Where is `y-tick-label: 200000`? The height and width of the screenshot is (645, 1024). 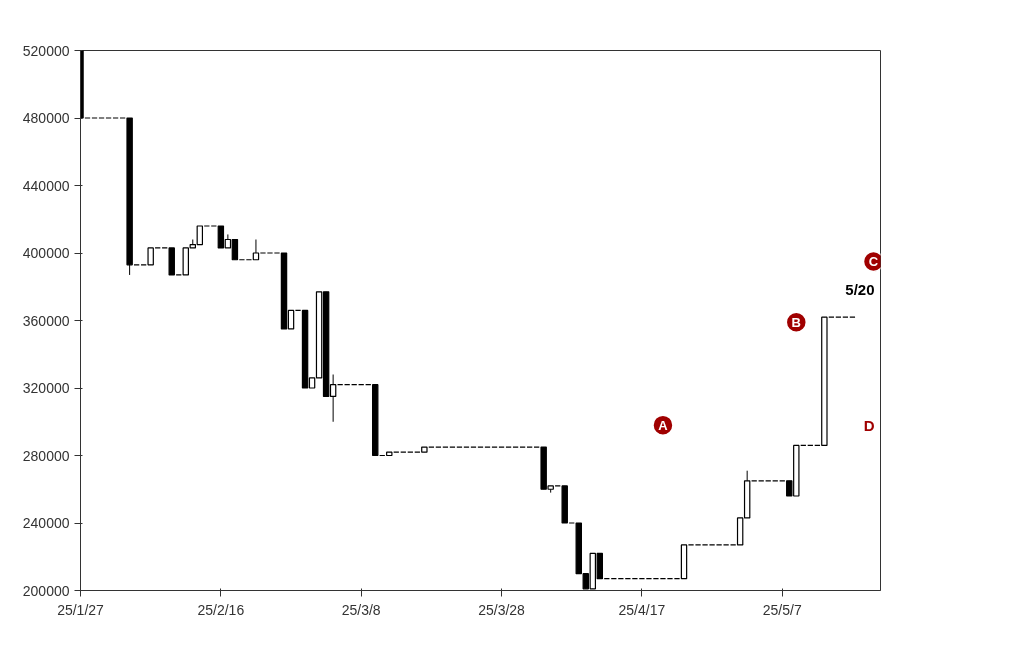
y-tick-label: 200000 is located at coordinates (46, 590).